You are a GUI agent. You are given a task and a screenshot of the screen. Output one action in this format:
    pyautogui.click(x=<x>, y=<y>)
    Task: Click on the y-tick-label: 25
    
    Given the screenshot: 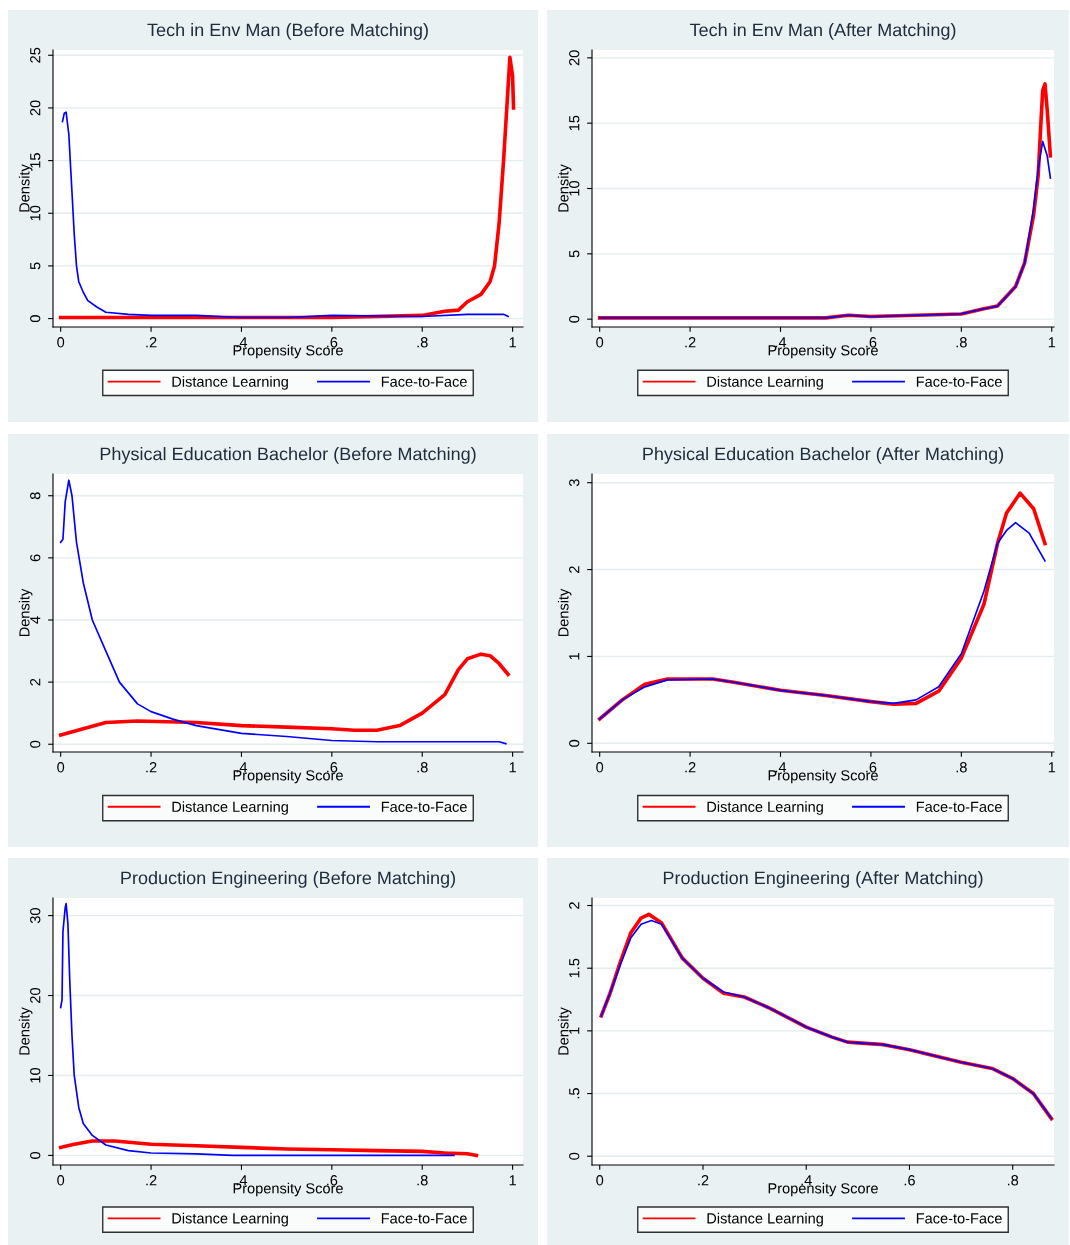 What is the action you would take?
    pyautogui.click(x=35, y=55)
    